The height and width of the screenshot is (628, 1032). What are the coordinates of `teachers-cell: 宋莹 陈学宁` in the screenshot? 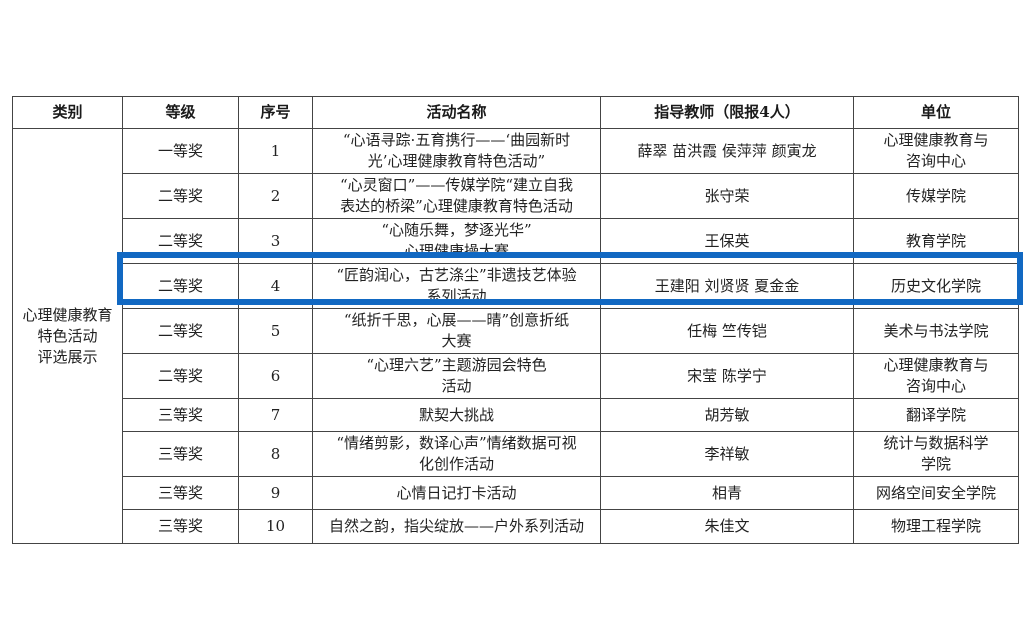 It's located at (727, 376).